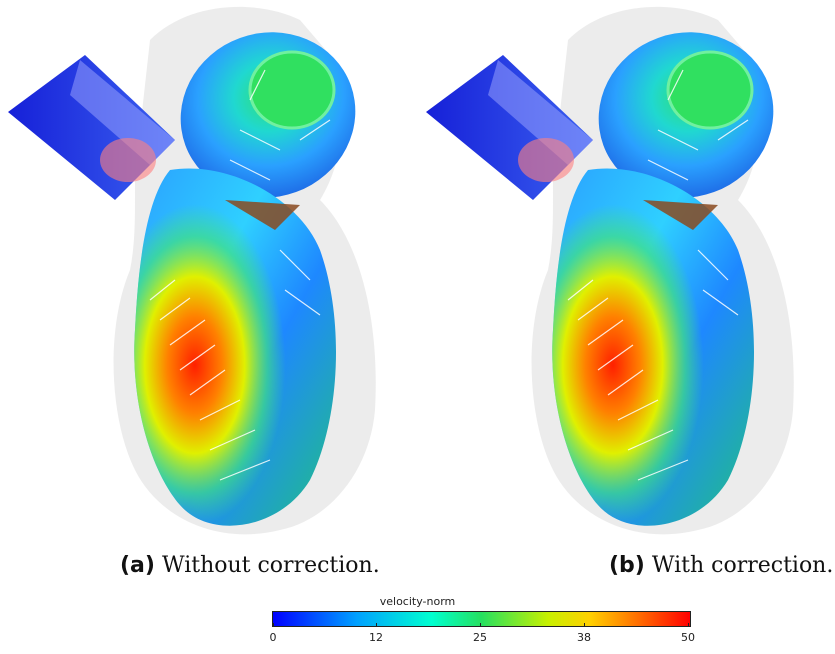  I want to click on colorbar-tick-label: 0, so click(273, 637).